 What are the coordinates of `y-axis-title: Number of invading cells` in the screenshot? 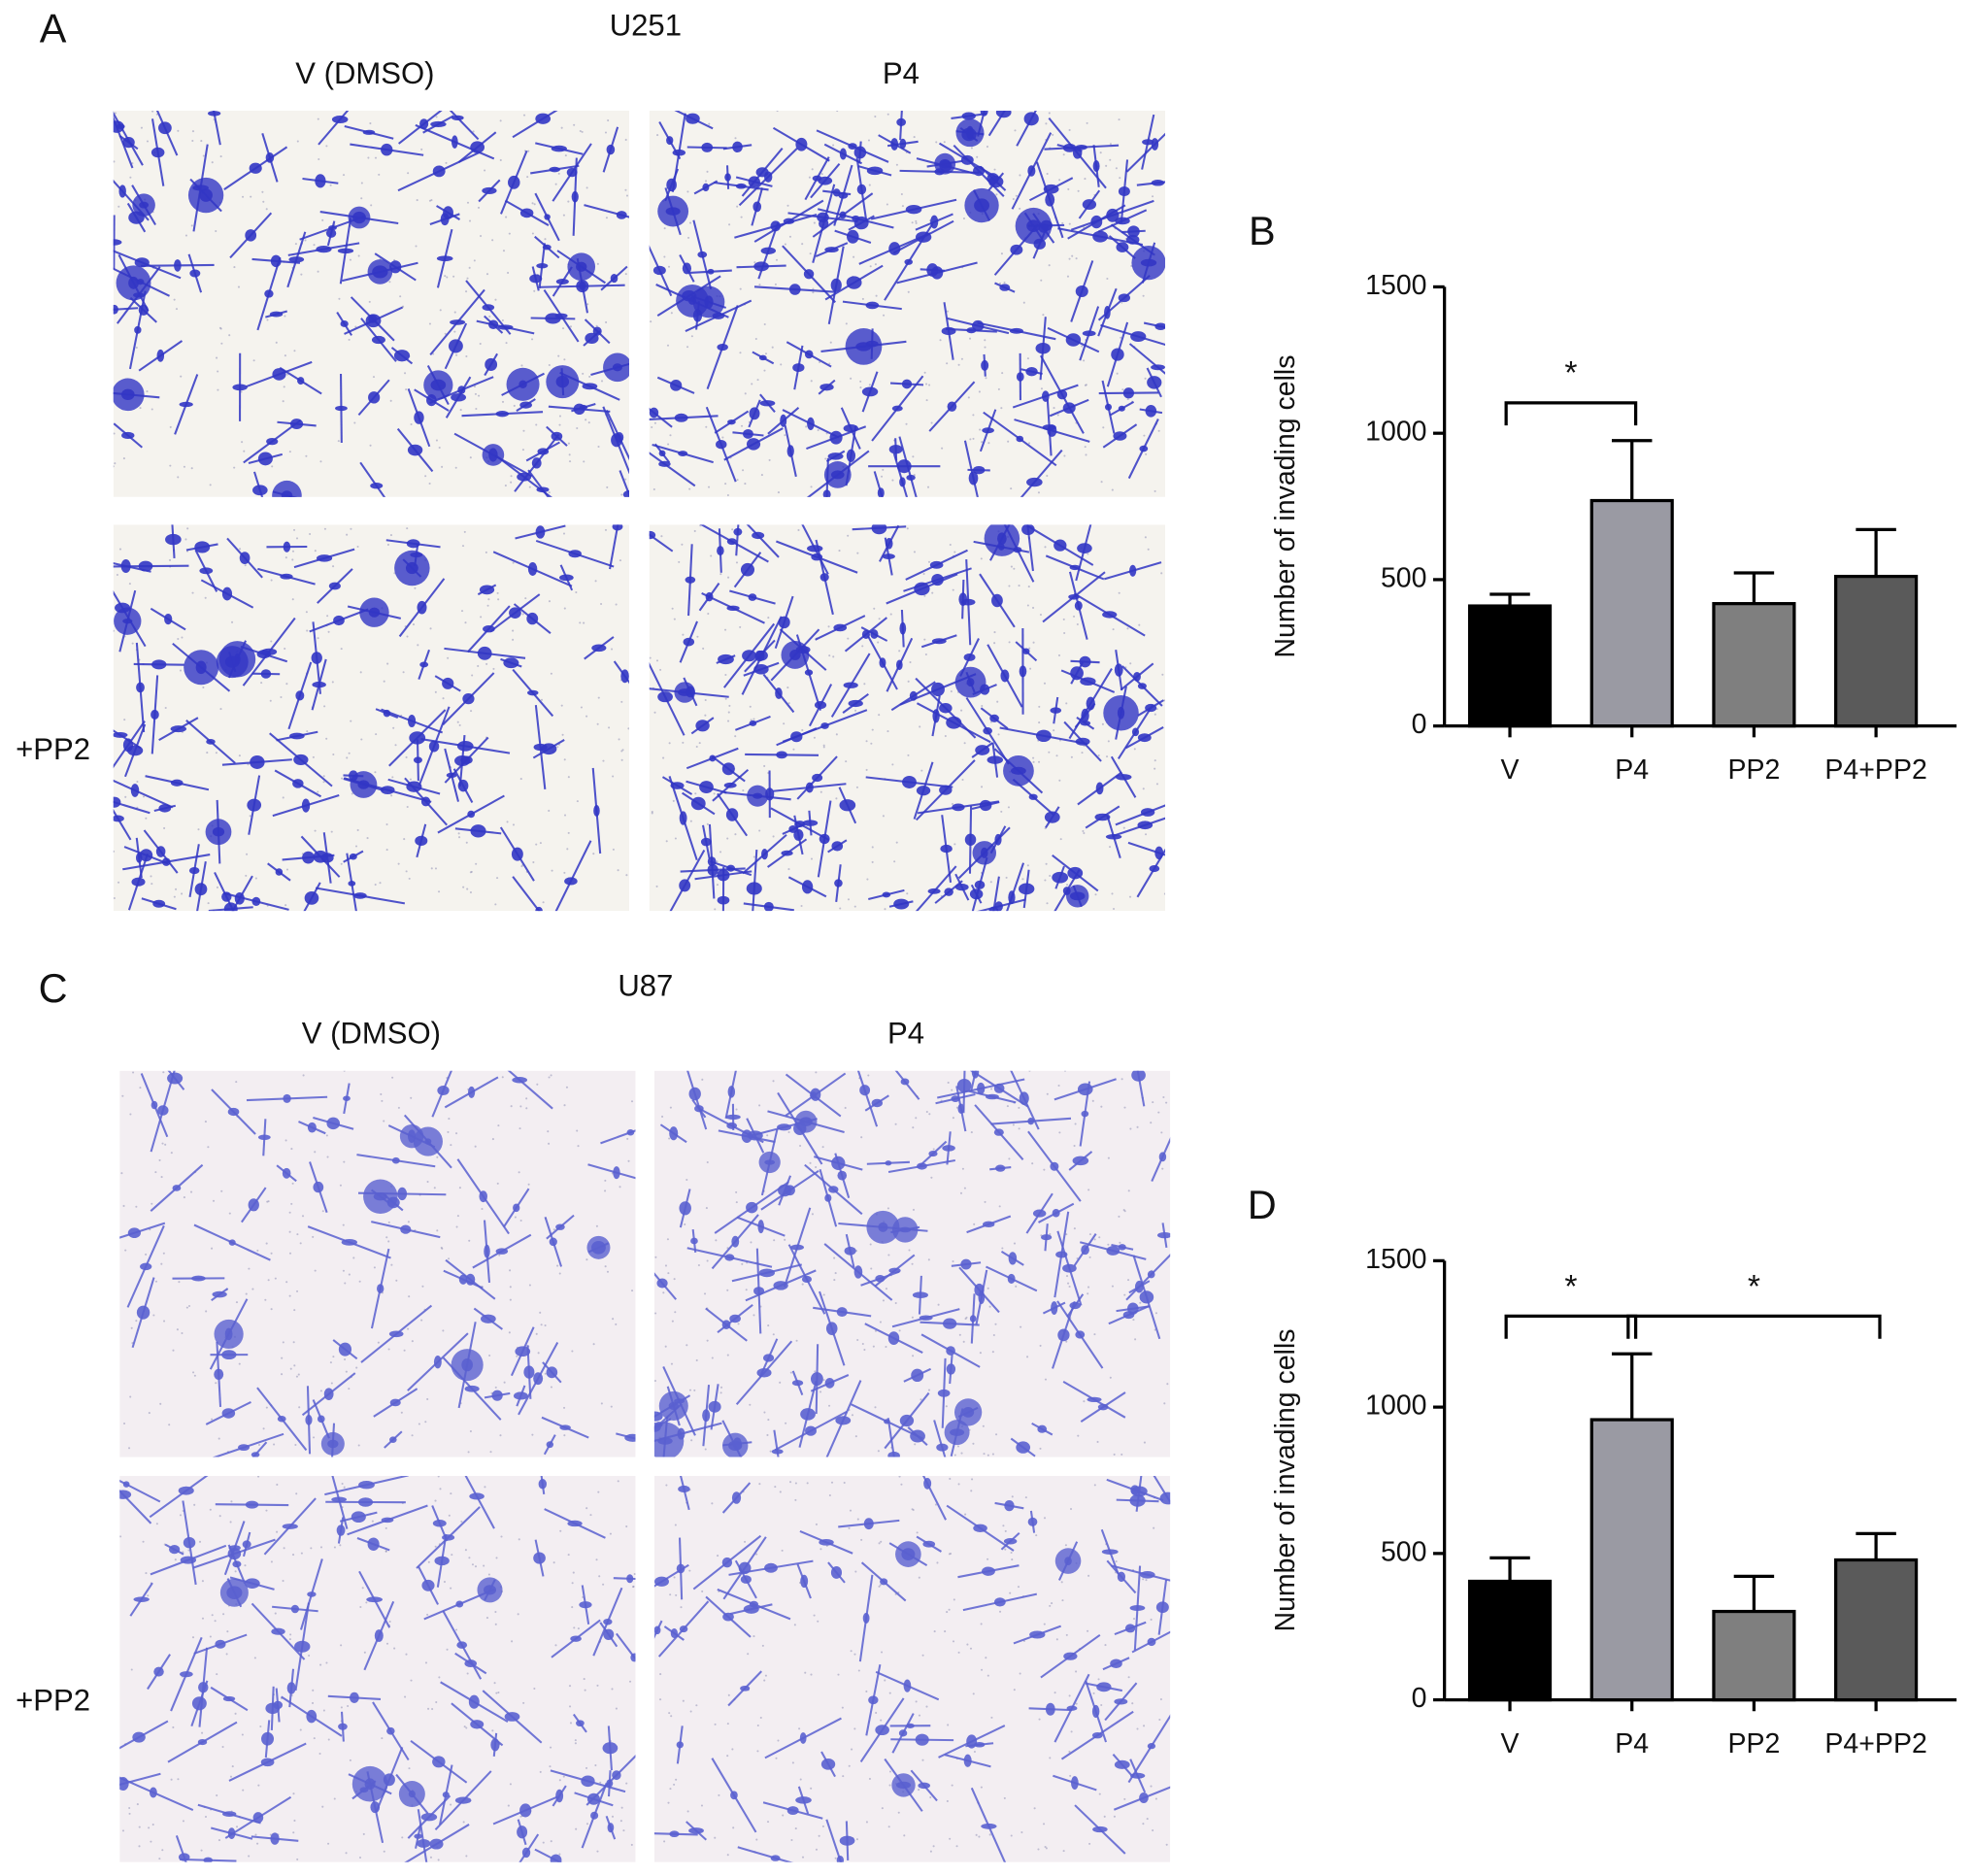 It's located at (1286, 1480).